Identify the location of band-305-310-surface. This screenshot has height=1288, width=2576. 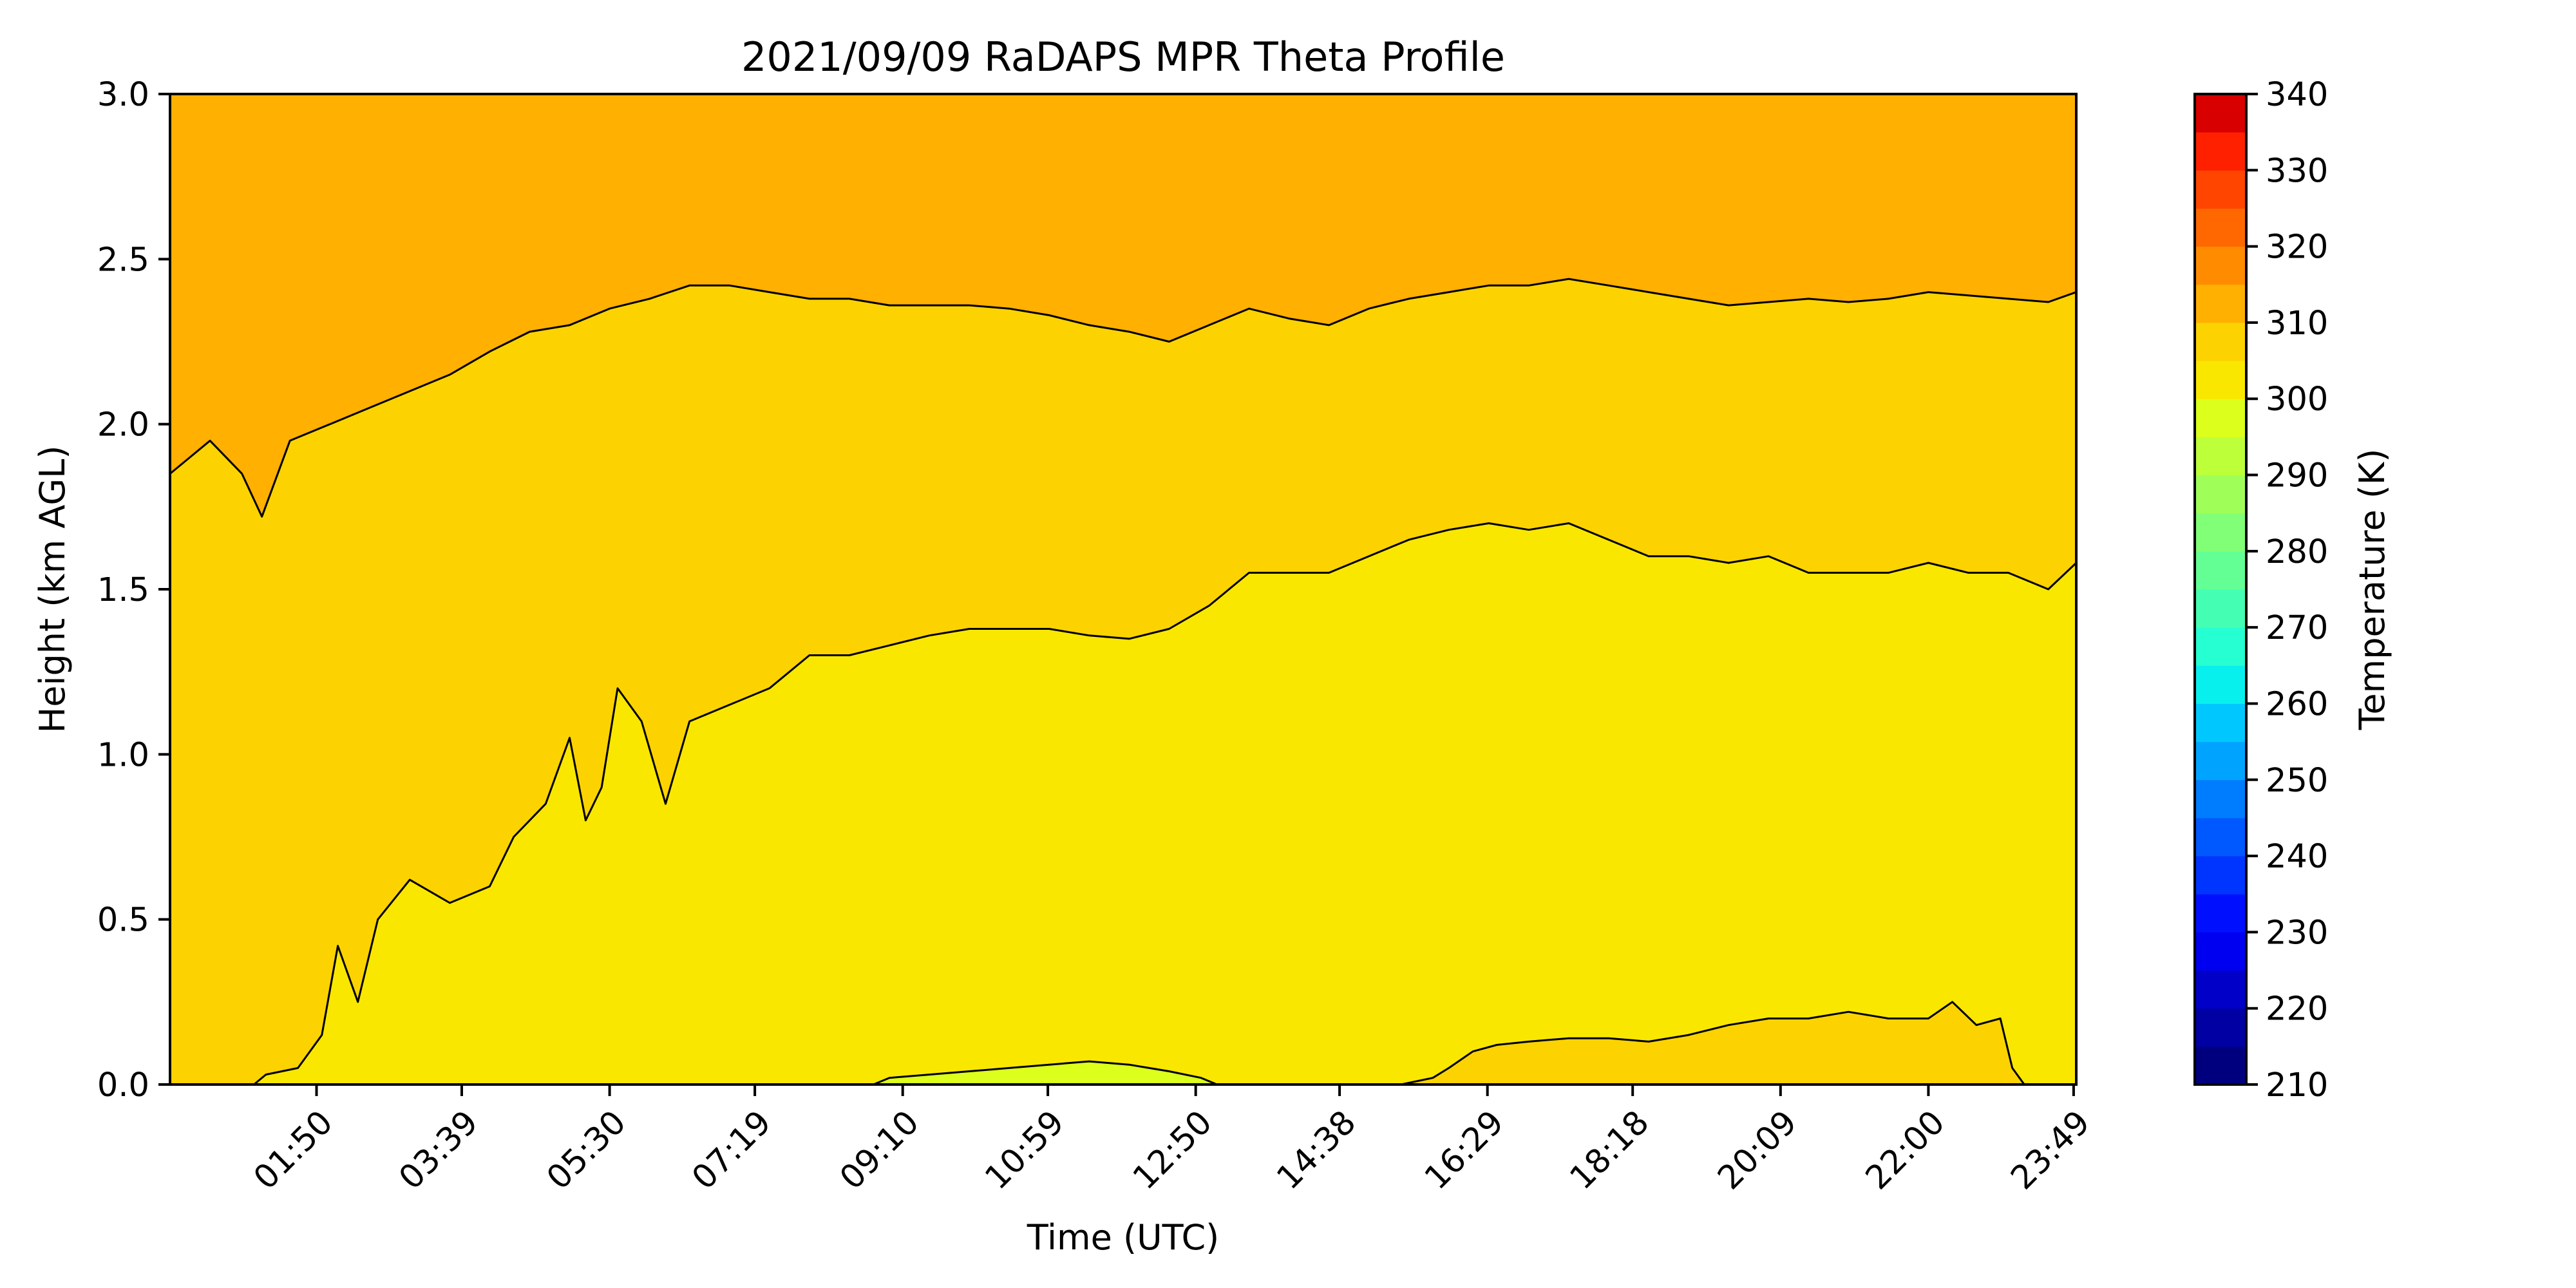
(1713, 1042).